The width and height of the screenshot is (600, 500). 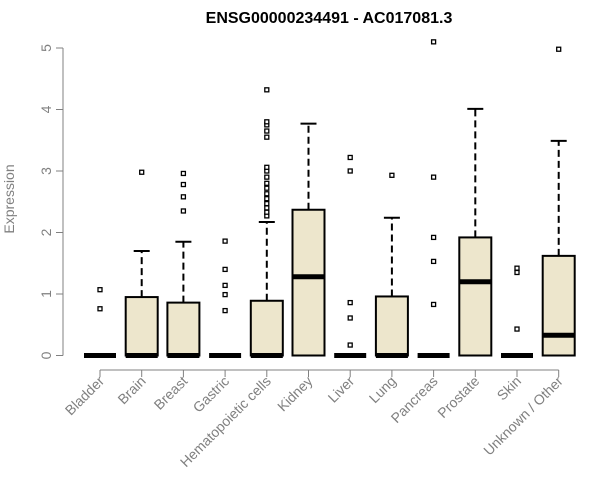 What do you see at coordinates (85, 396) in the screenshot?
I see `x-tick-label: Bladder` at bounding box center [85, 396].